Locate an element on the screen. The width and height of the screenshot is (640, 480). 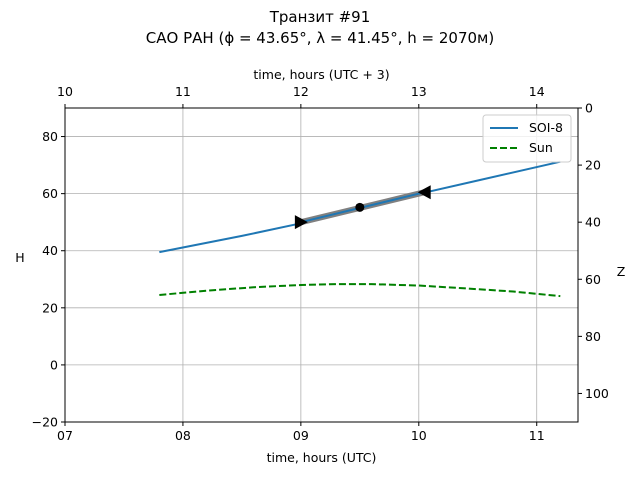
egress-marker is located at coordinates (424, 192).